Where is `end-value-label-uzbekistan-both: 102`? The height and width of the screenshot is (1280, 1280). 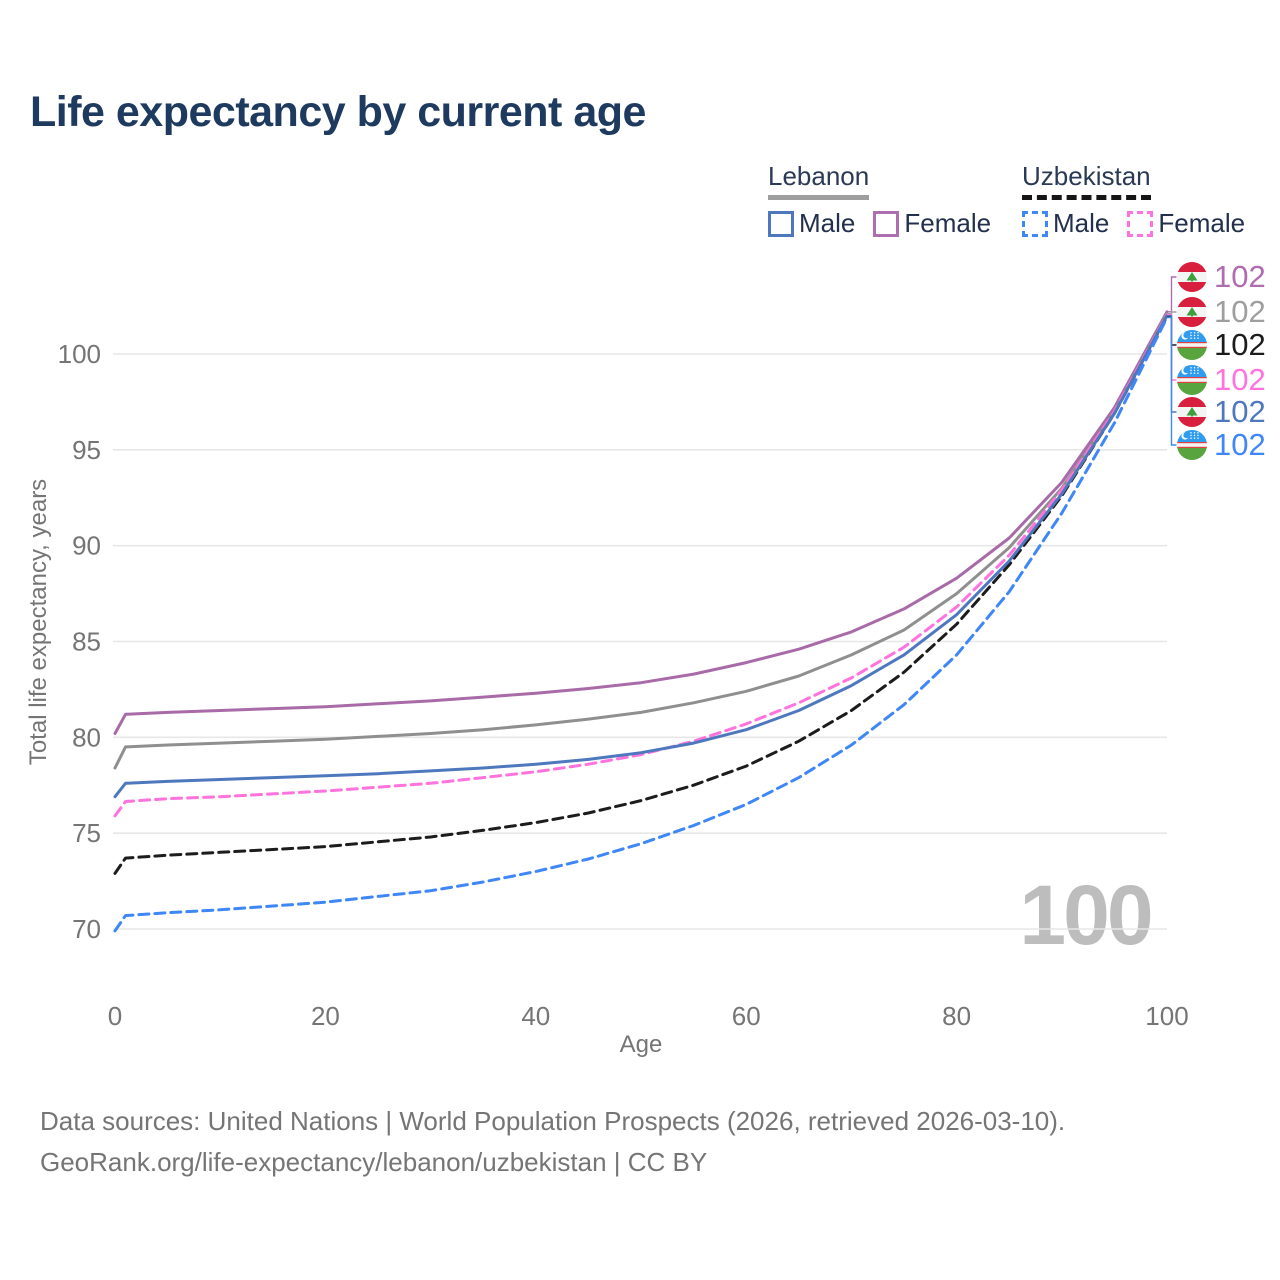
end-value-label-uzbekistan-both: 102 is located at coordinates (1240, 344).